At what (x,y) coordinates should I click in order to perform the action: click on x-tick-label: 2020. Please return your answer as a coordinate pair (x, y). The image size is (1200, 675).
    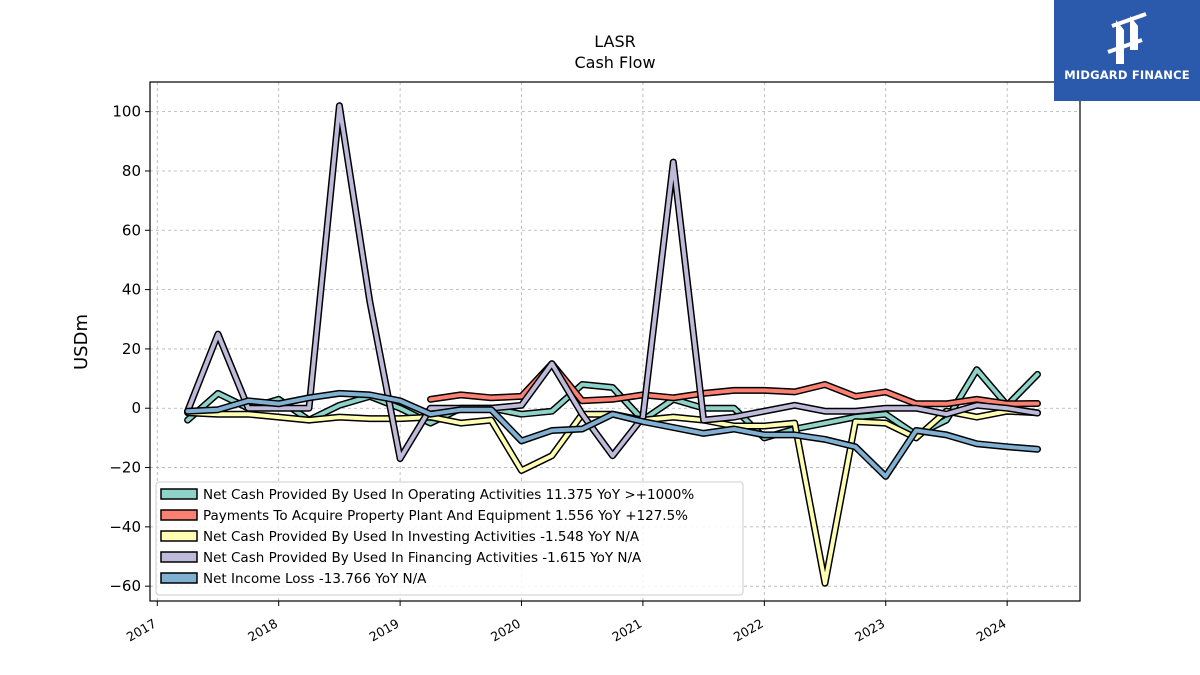
    Looking at the image, I should click on (505, 630).